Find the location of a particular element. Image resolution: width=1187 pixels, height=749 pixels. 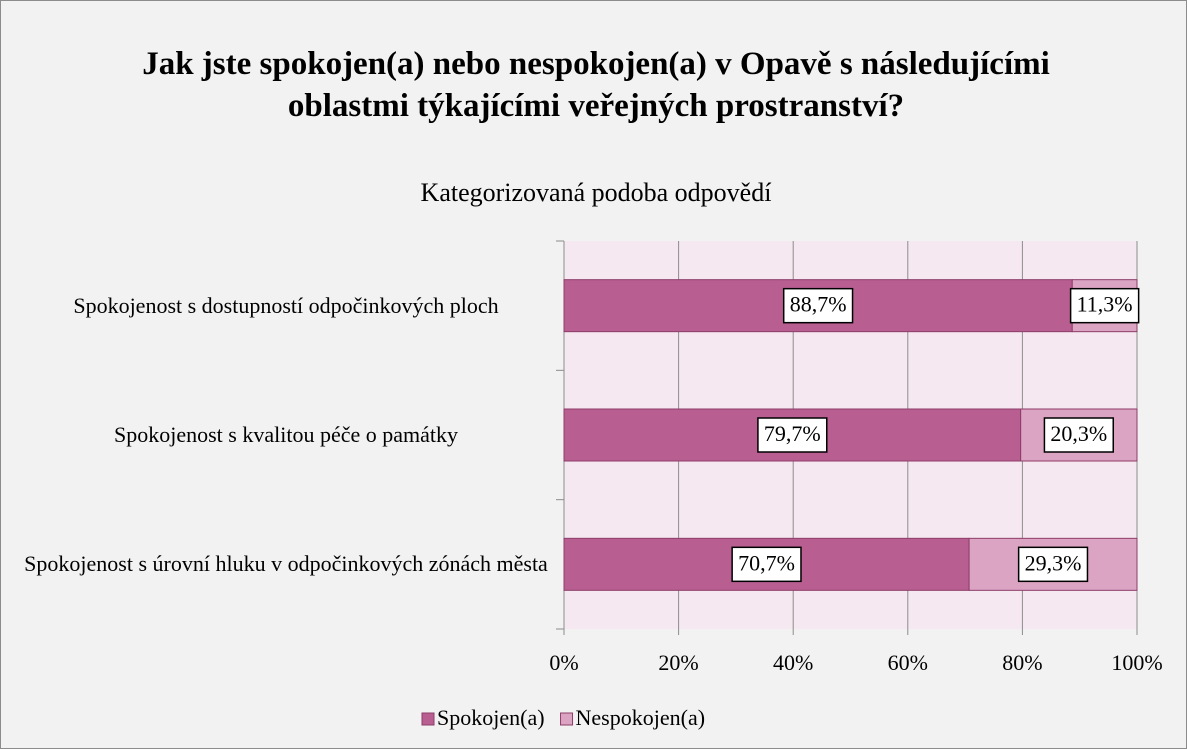

value-label: 70,7% is located at coordinates (766, 562).